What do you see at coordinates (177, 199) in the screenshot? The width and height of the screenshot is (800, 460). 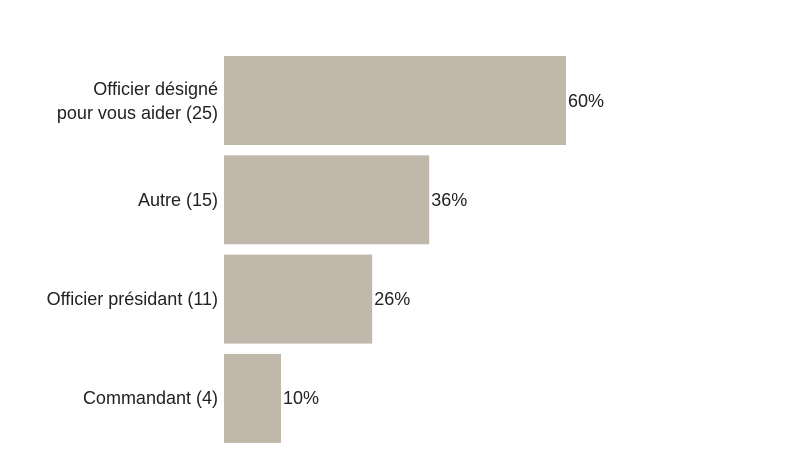 I see `category-label: Autre (15)` at bounding box center [177, 199].